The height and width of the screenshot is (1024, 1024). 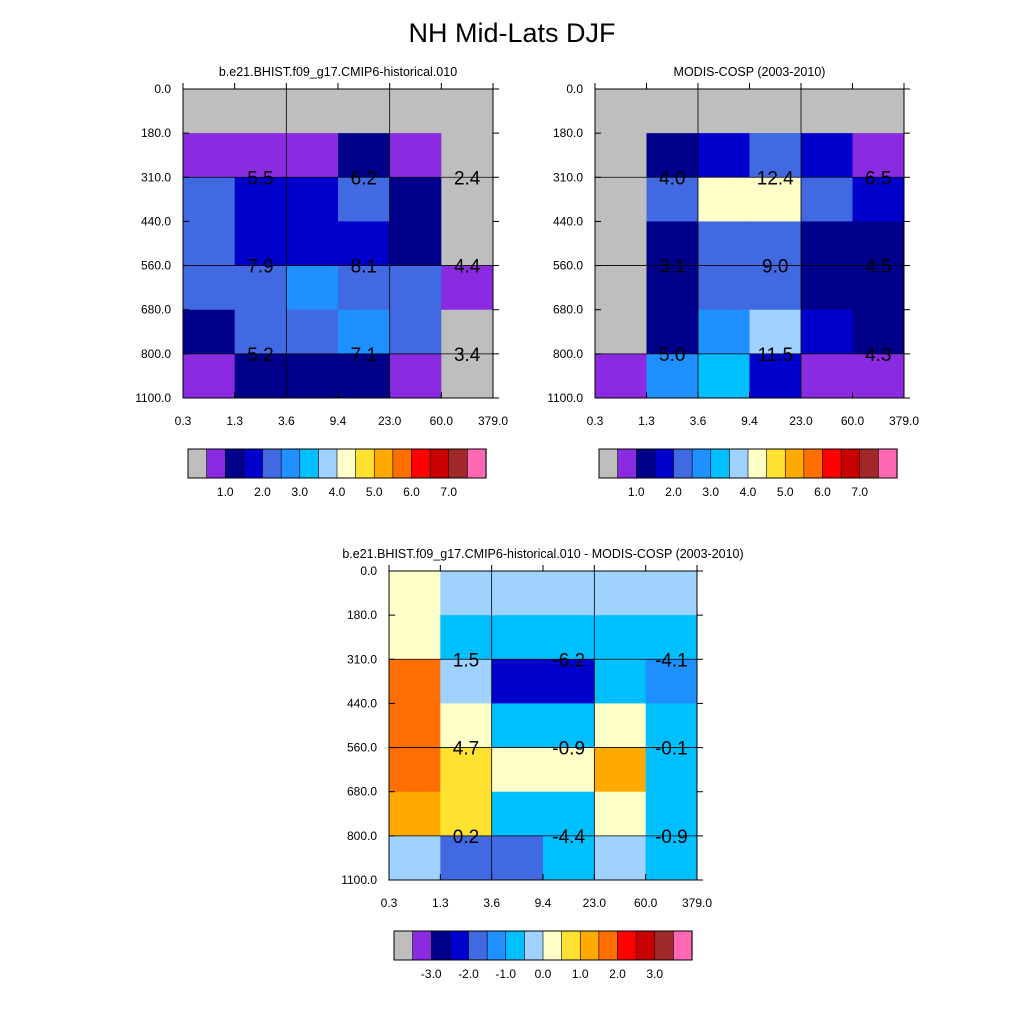 I want to click on figure-title: NH Mid-Lats DJF, so click(x=512, y=33).